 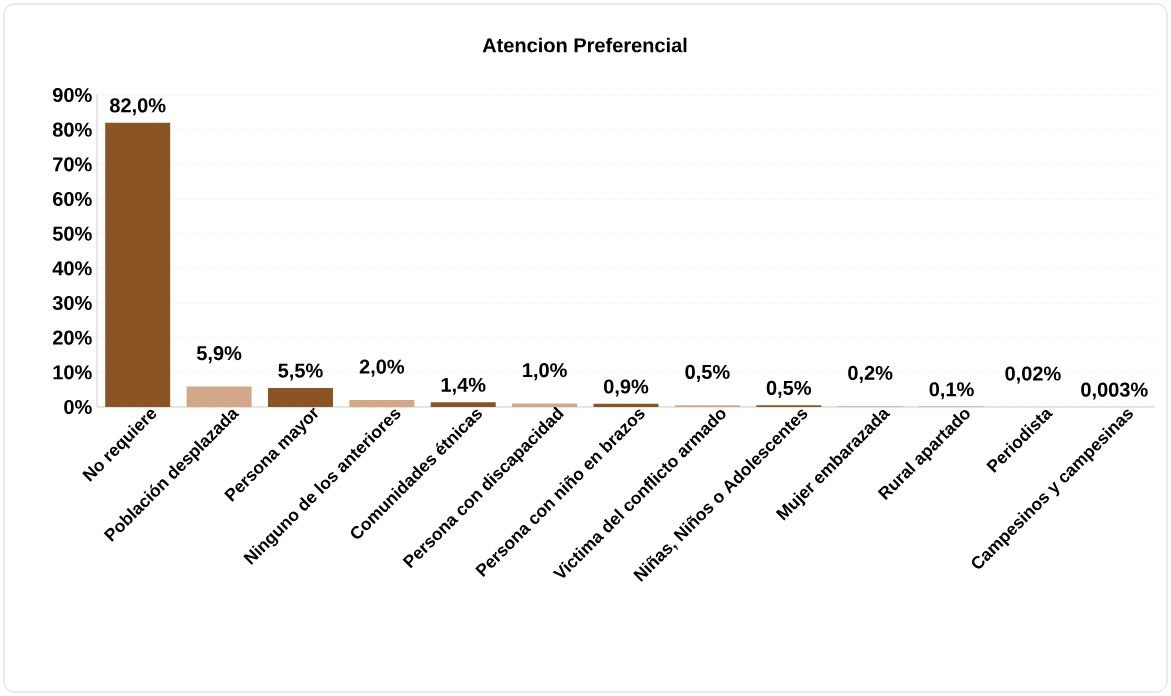 I want to click on data-label: 0,9%, so click(x=626, y=388).